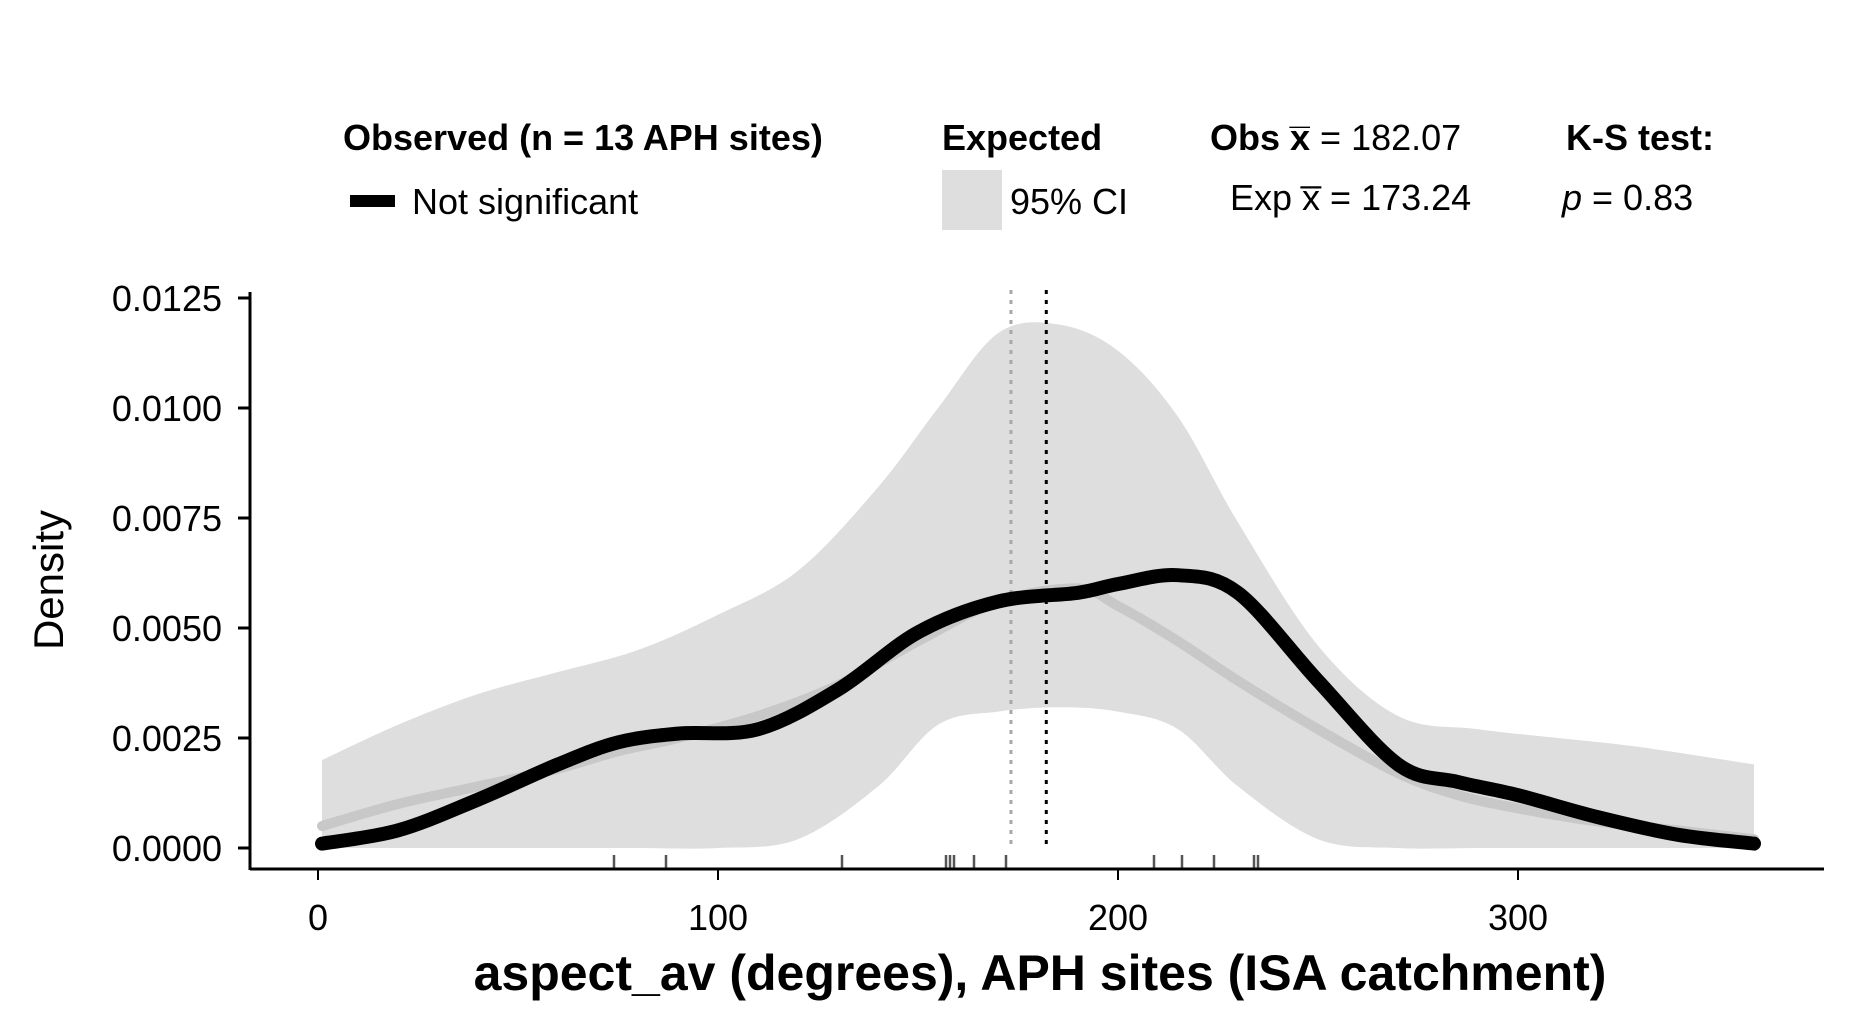 The width and height of the screenshot is (1860, 1020). What do you see at coordinates (1260, 137) in the screenshot?
I see `legend-obs-mean-label: Obs x̅` at bounding box center [1260, 137].